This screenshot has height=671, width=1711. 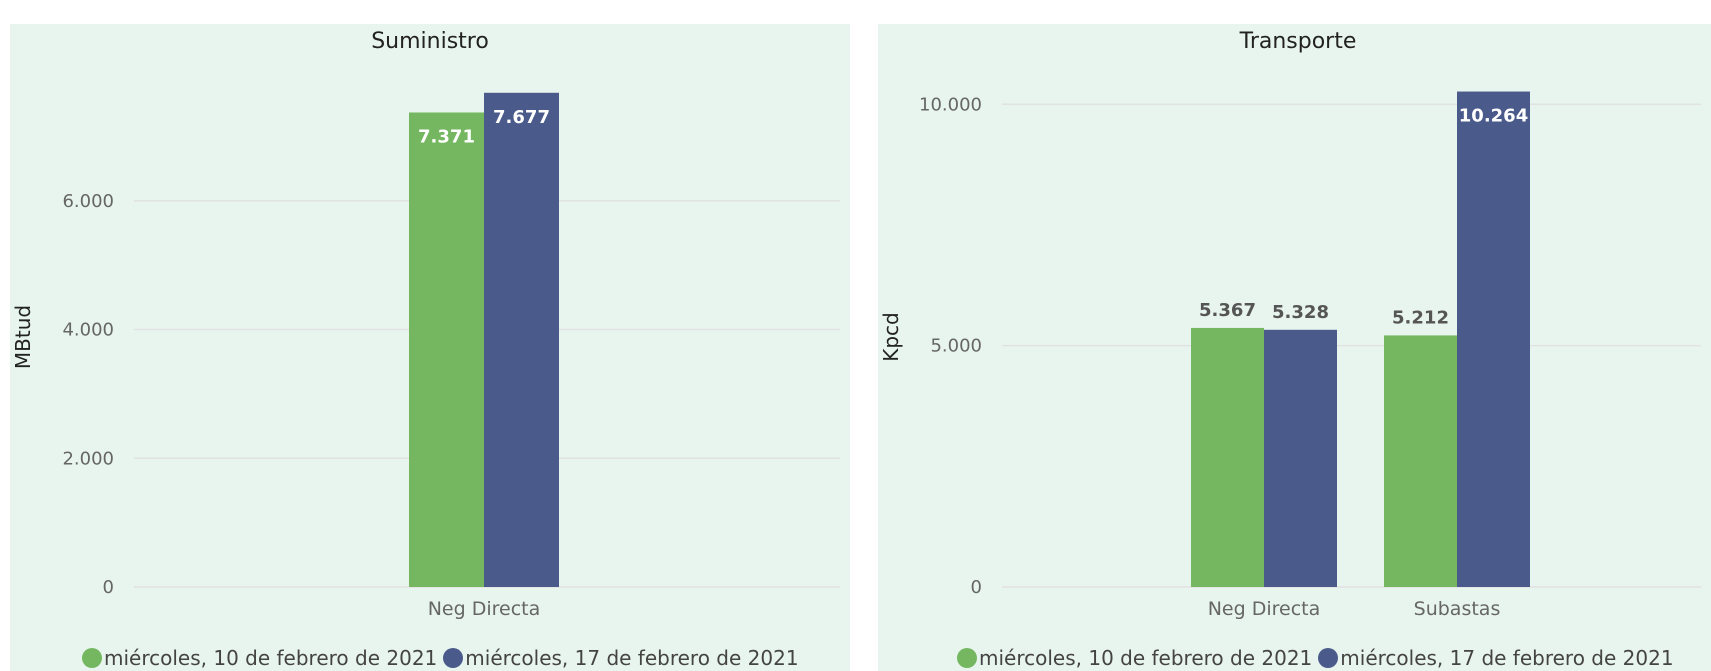 I want to click on y-tick-label: 6.000, so click(x=88, y=201).